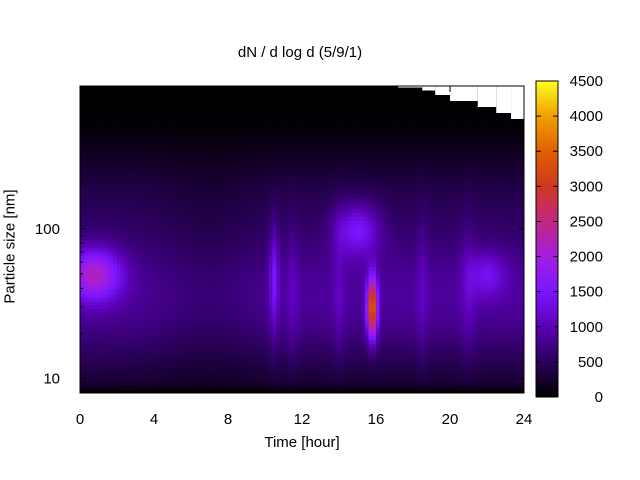 The width and height of the screenshot is (640, 480). Describe the element at coordinates (302, 442) in the screenshot. I see `x-axis-label: Time [hour]` at that location.